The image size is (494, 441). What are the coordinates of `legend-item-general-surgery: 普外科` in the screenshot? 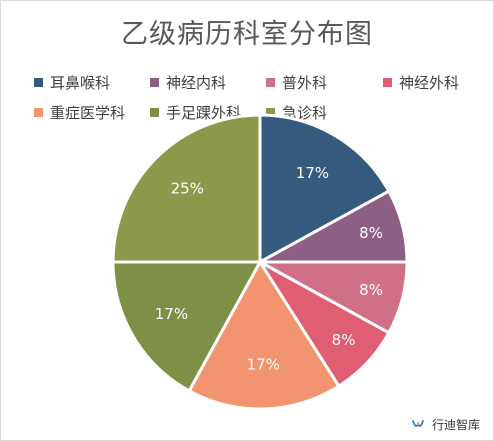 It's located at (296, 82).